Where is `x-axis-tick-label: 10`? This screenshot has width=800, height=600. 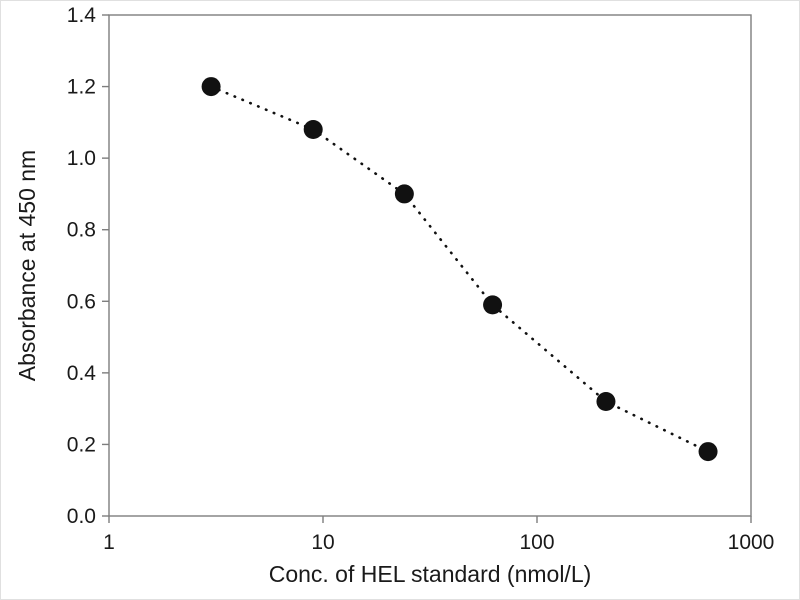 x-axis-tick-label: 10 is located at coordinates (322, 542).